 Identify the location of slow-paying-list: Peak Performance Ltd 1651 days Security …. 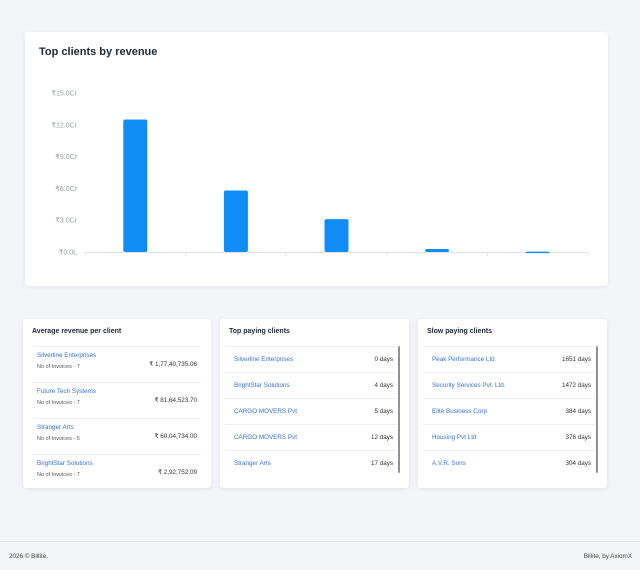
(509, 410).